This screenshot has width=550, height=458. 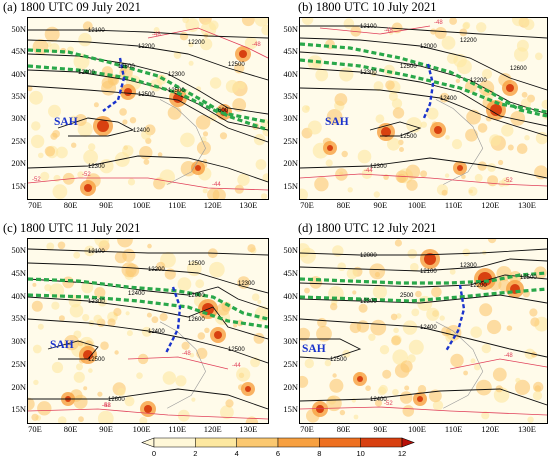 I want to click on lat-tick-label: 40N, so click(x=18, y=295).